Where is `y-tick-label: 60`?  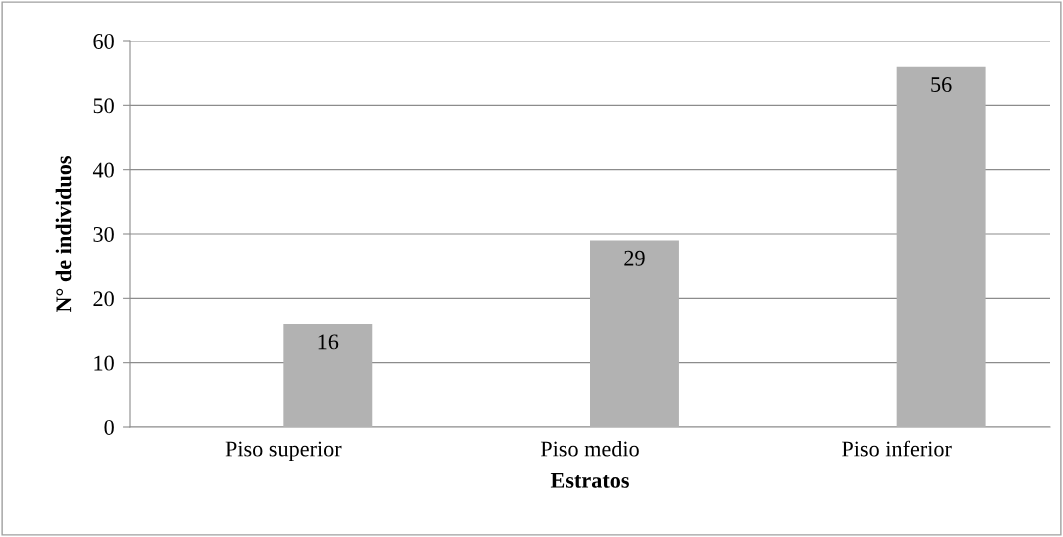 y-tick-label: 60 is located at coordinates (103, 41).